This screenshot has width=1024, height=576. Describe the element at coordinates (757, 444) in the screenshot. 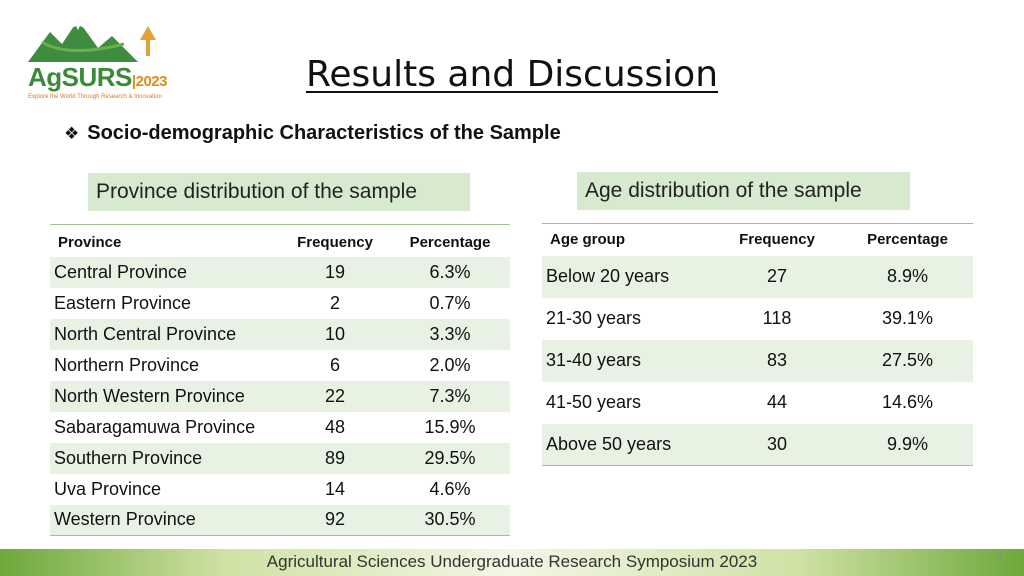

I see `table-row: Above 50 years 30 9.9%` at that location.